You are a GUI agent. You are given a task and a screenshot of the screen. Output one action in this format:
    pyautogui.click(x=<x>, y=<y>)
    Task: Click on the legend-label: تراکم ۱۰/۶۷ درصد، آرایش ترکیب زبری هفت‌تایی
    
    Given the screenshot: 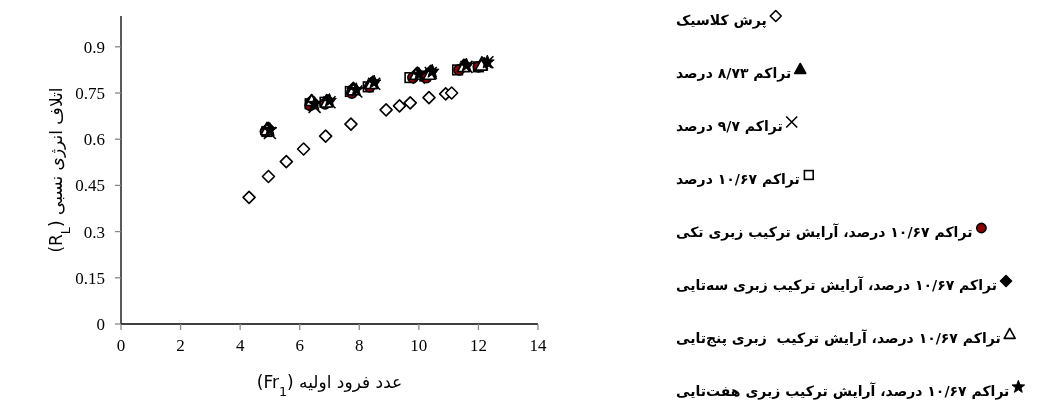 What is the action you would take?
    pyautogui.click(x=843, y=391)
    